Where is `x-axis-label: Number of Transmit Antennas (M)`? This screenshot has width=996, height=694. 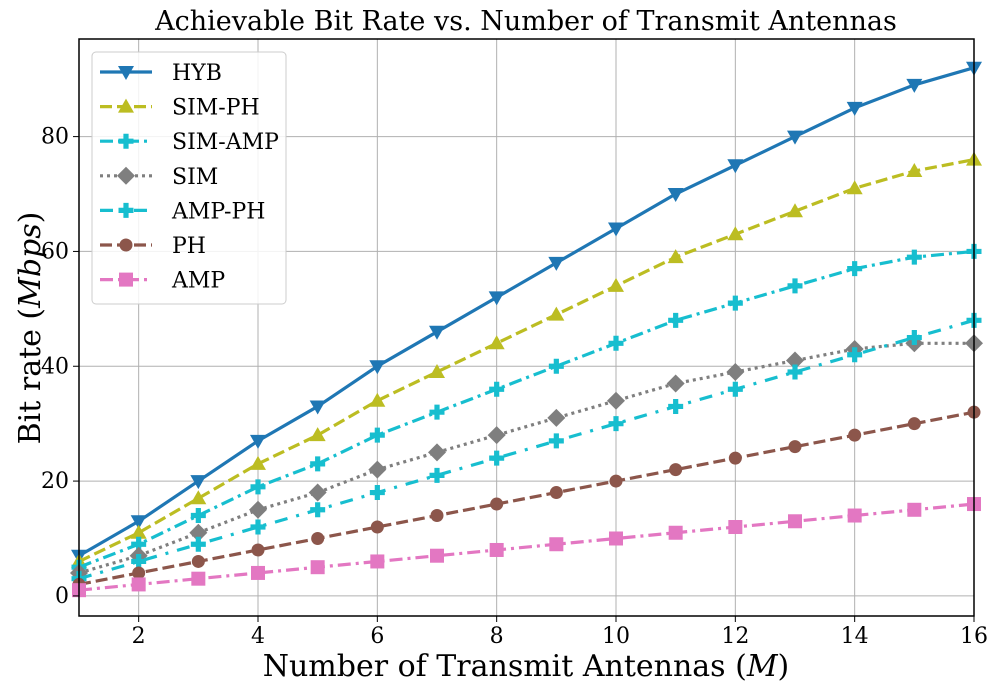
x-axis-label: Number of Transmit Antennas (M) is located at coordinates (526, 666).